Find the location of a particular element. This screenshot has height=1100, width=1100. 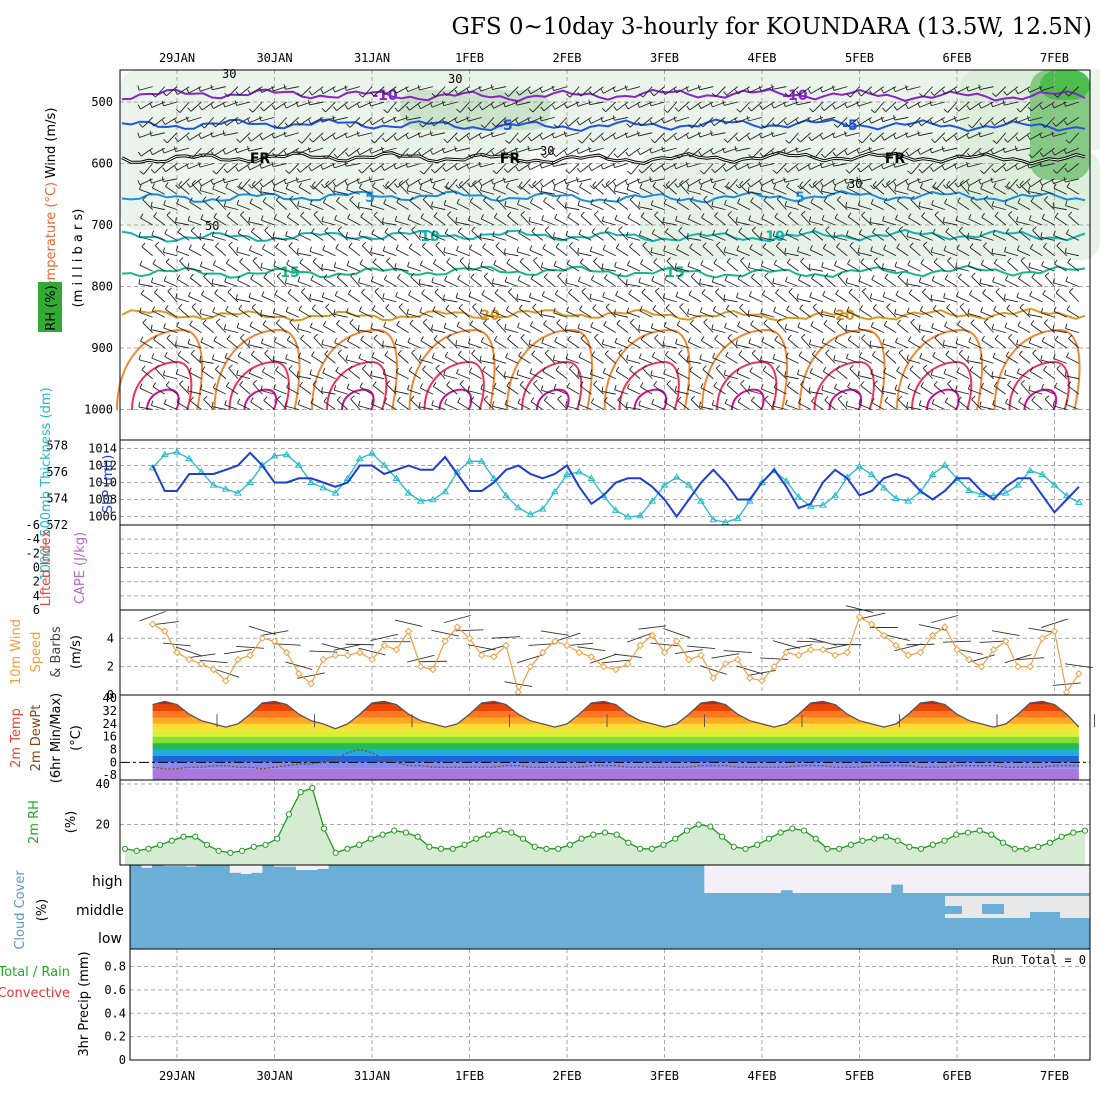

isotherm-line is located at coordinates (603, 235).